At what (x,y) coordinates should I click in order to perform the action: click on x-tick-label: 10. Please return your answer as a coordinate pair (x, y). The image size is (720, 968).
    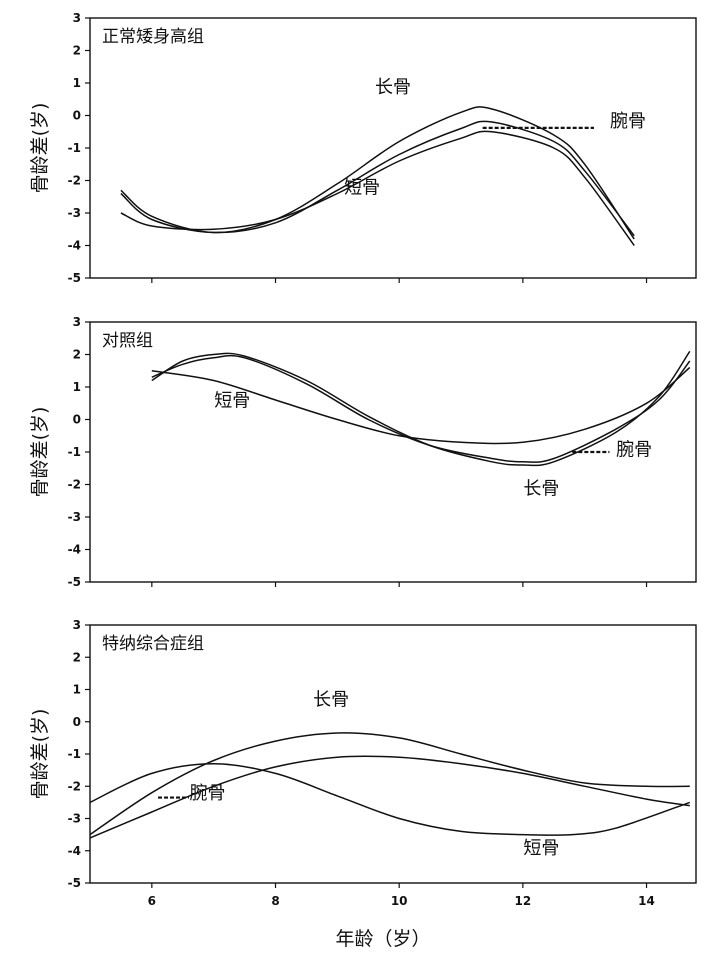
    Looking at the image, I should click on (399, 901).